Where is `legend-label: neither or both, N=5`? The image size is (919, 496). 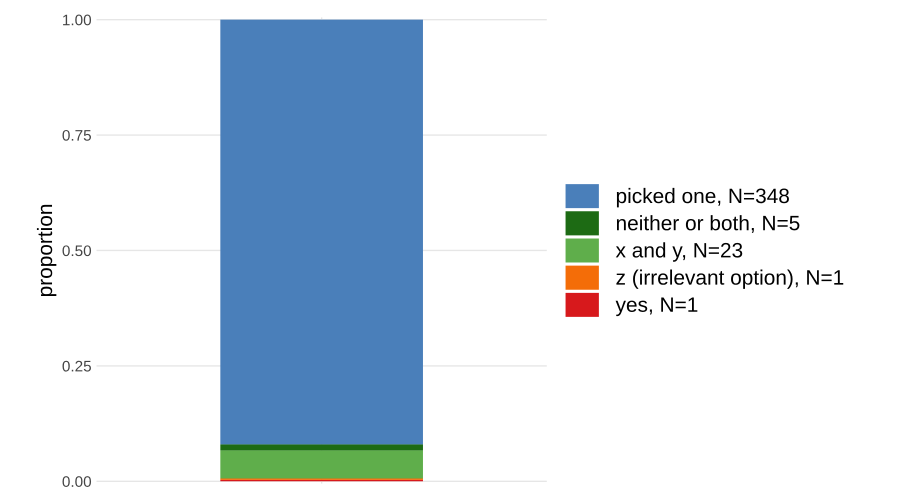
legend-label: neither or both, N=5 is located at coordinates (708, 224).